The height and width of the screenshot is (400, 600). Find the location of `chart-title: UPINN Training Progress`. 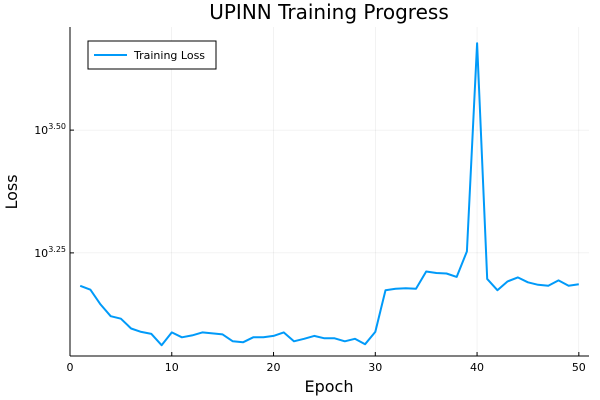

chart-title: UPINN Training Progress is located at coordinates (329, 12).